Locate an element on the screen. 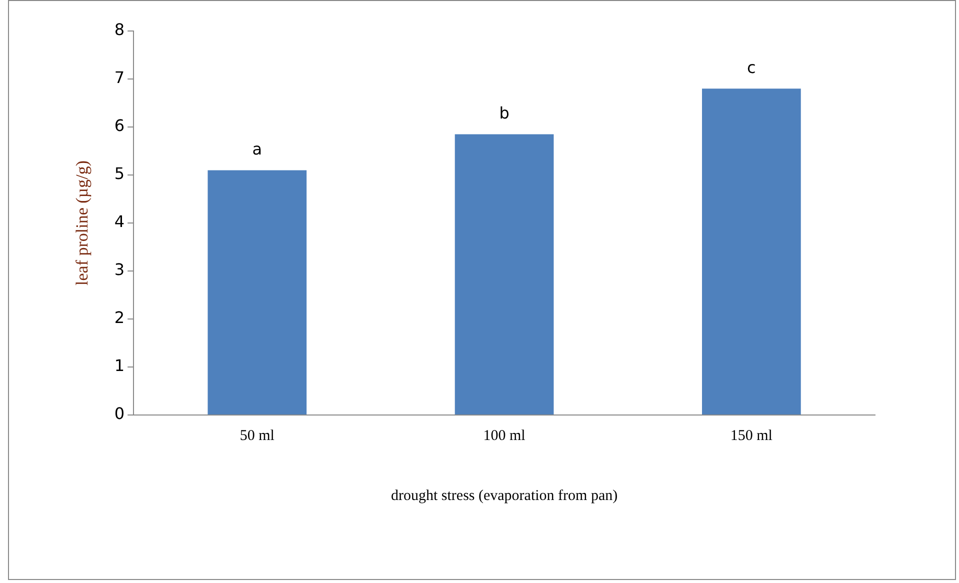  y-tick-label: 3 is located at coordinates (119, 270).